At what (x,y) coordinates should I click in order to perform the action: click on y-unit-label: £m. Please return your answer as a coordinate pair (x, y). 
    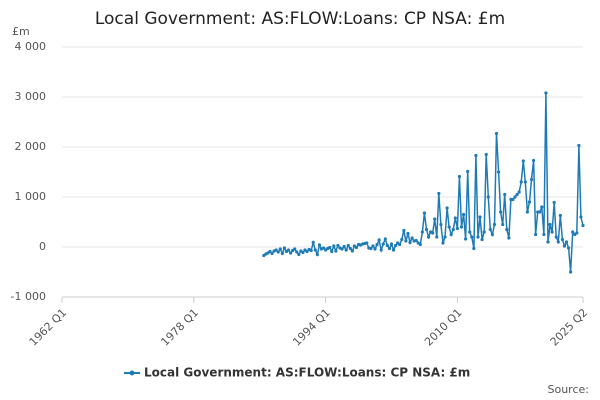
    Looking at the image, I should click on (21, 31).